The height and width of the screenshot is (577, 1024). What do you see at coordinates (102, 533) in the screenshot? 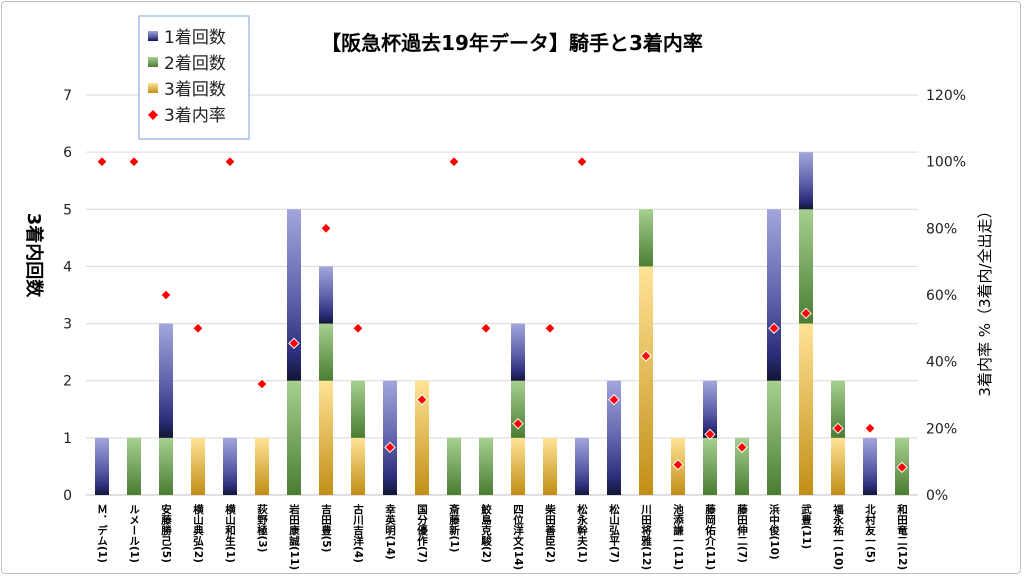
I see `x-tick-label: Ｍ．デム(1)` at bounding box center [102, 533].